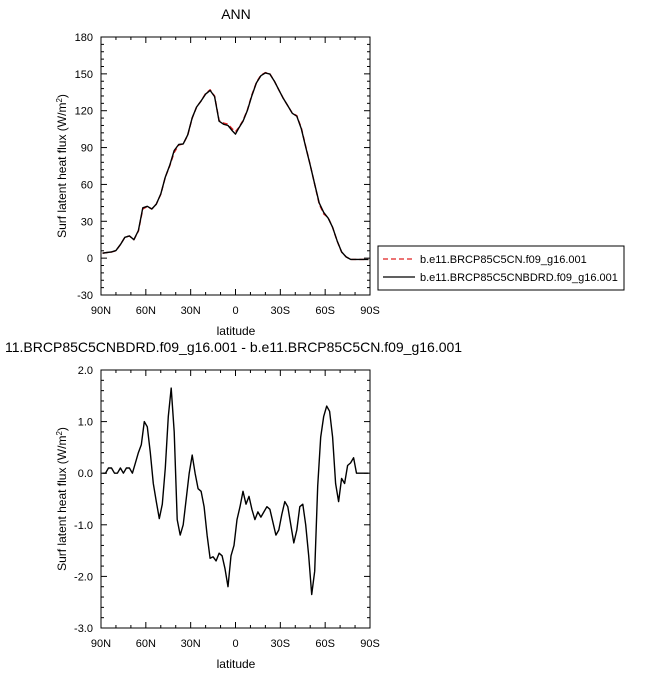 This screenshot has height=678, width=672. What do you see at coordinates (281, 644) in the screenshot?
I see `bottom-chart-xtick-label-4: 30S` at bounding box center [281, 644].